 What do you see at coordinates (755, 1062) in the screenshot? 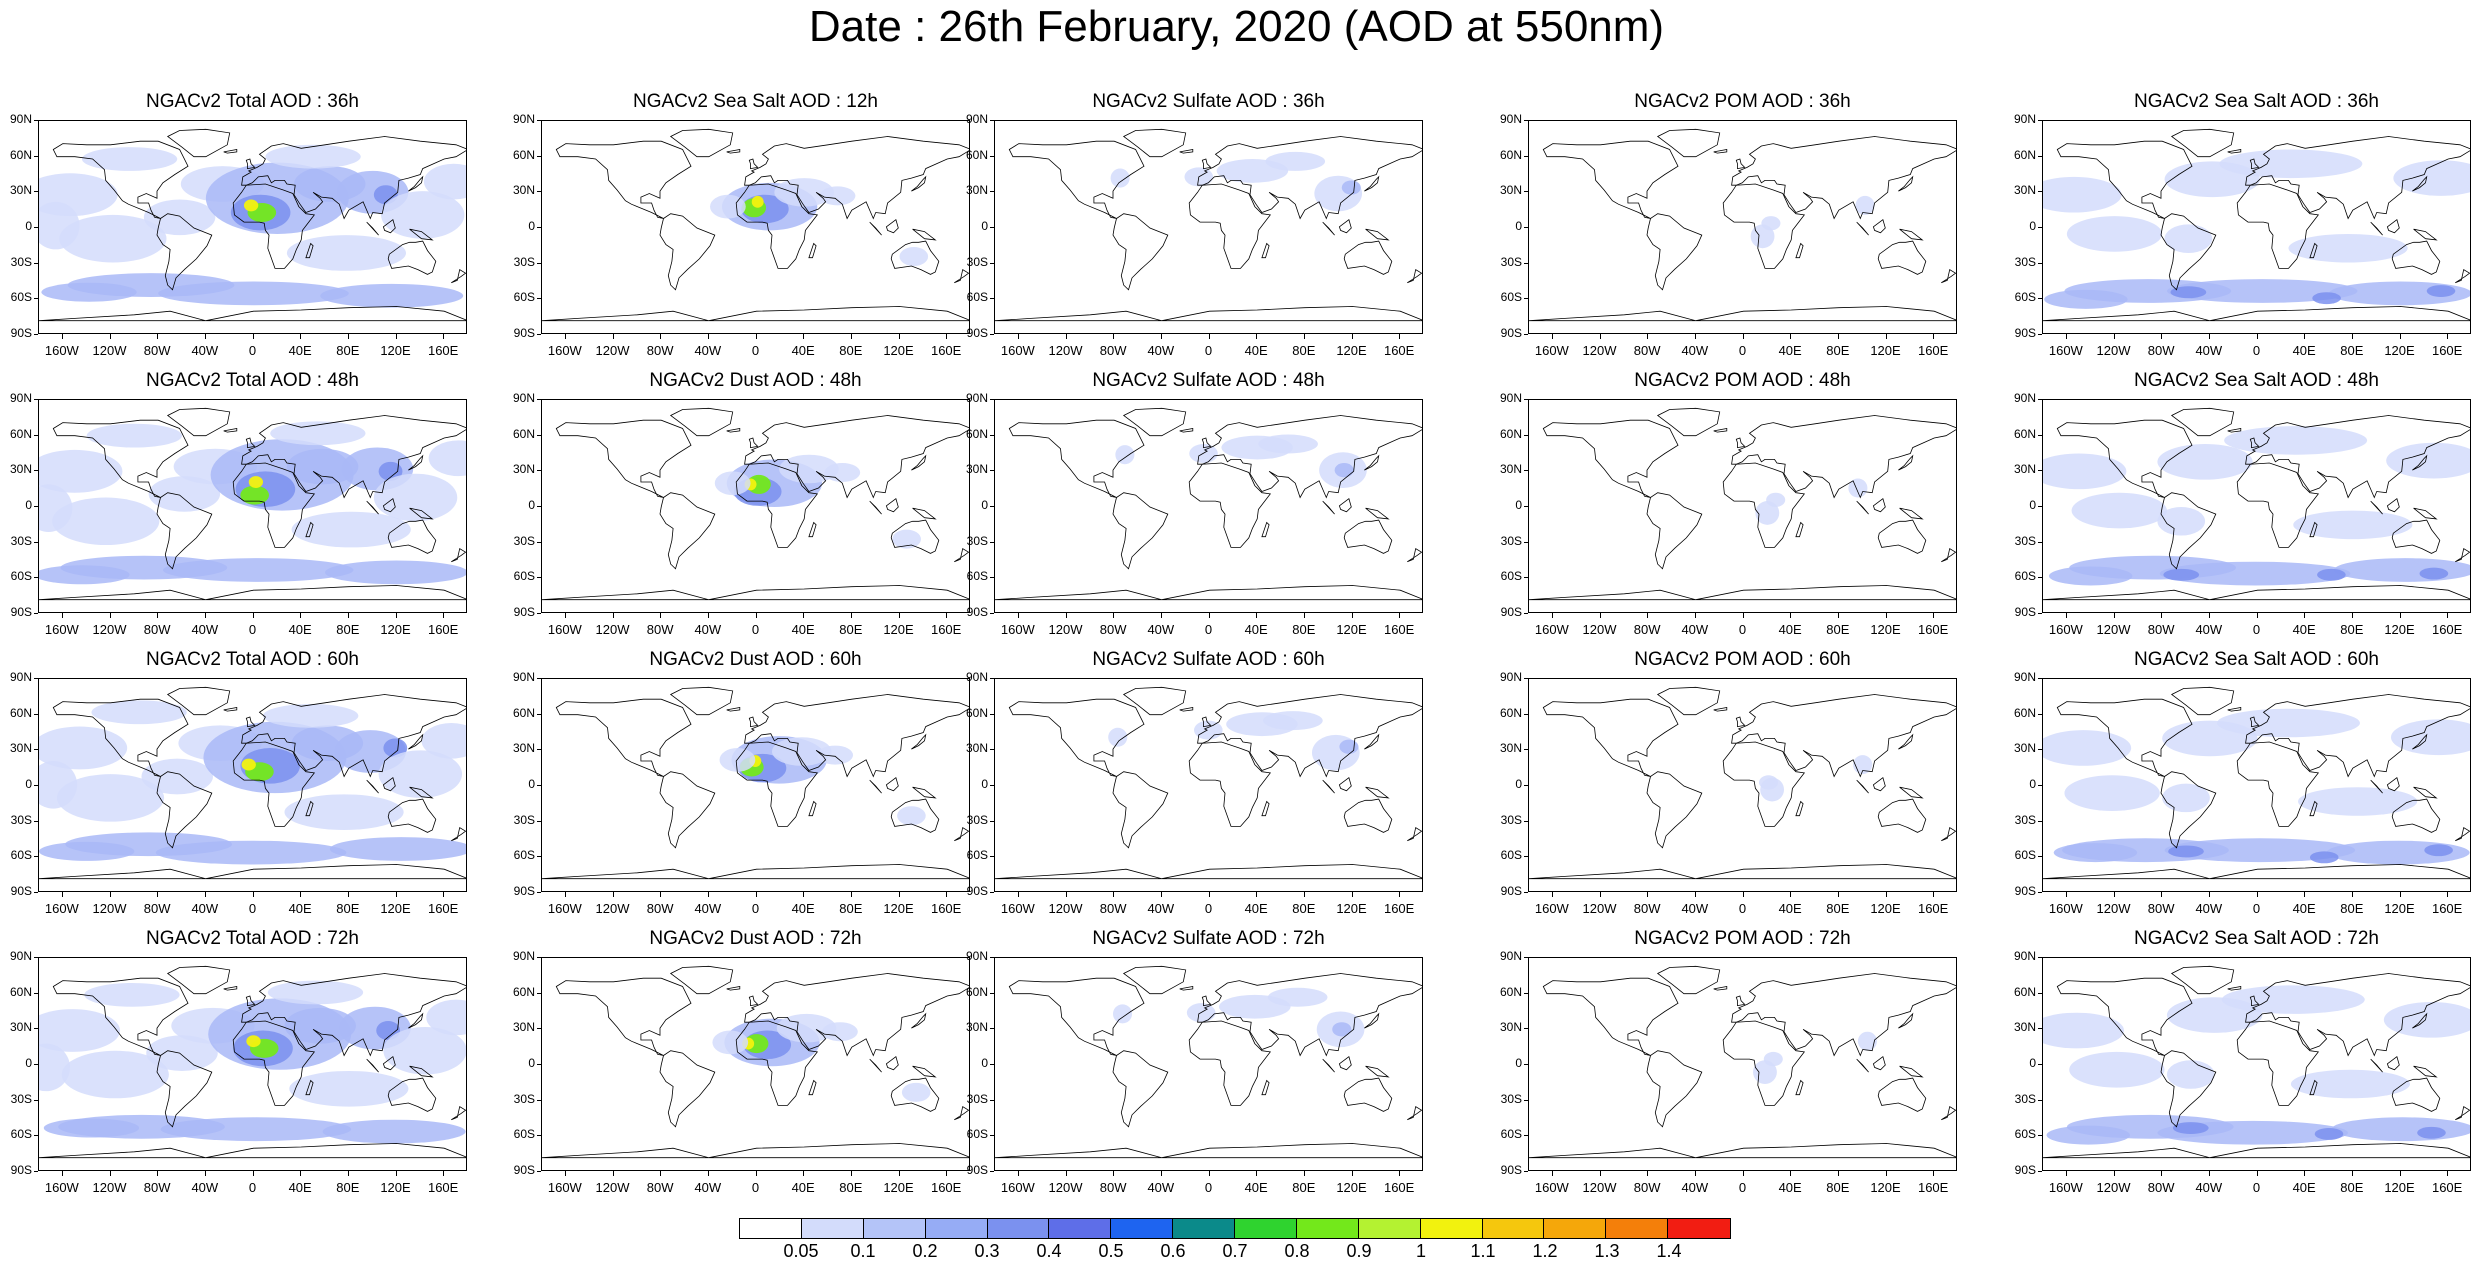
I see `world-map` at bounding box center [755, 1062].